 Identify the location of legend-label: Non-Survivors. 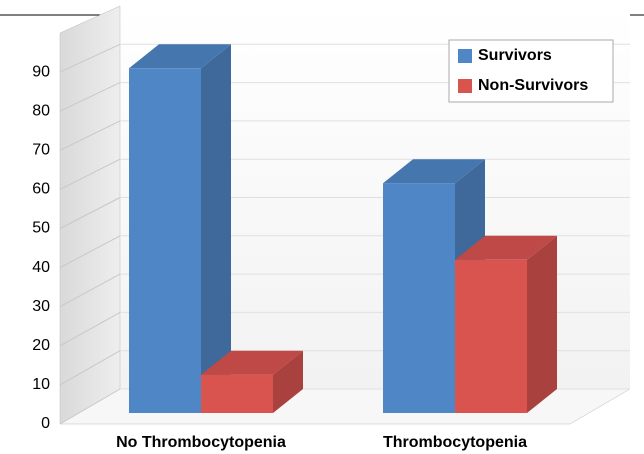
(533, 85).